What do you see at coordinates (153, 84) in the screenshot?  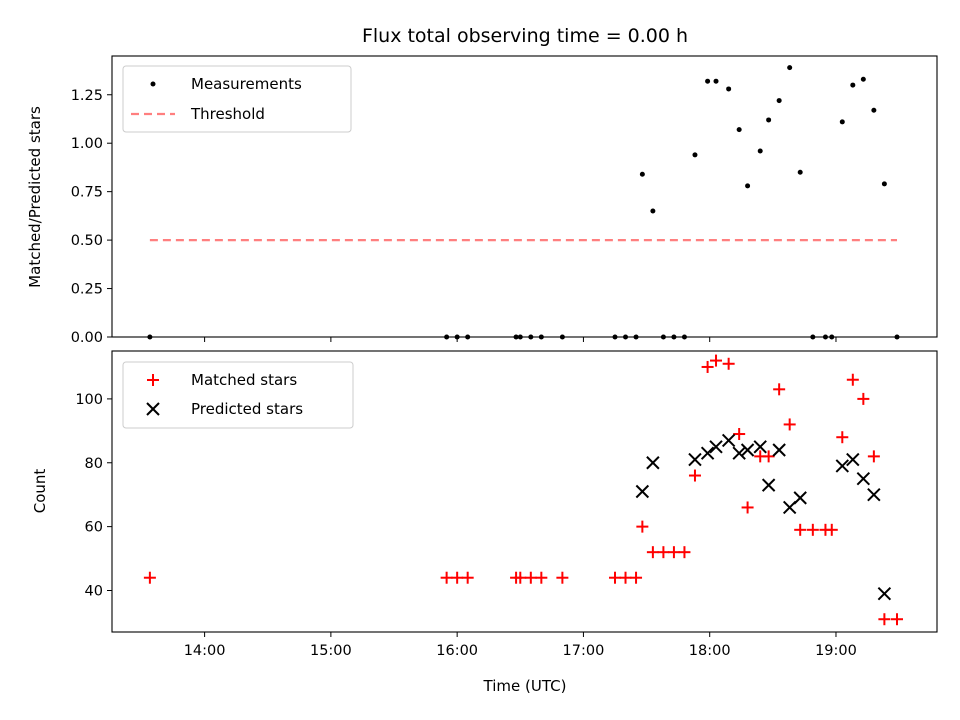 I see `legend-measurements-marker` at bounding box center [153, 84].